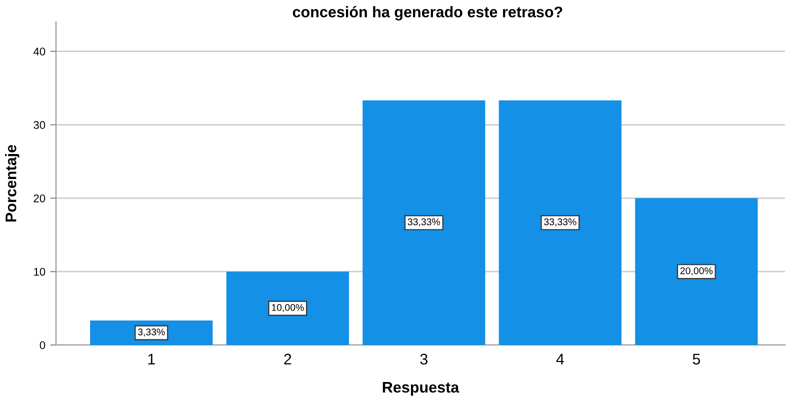 This screenshot has width=792, height=403. What do you see at coordinates (427, 13) in the screenshot?
I see `chart-title: concesión ha generado este retraso?` at bounding box center [427, 13].